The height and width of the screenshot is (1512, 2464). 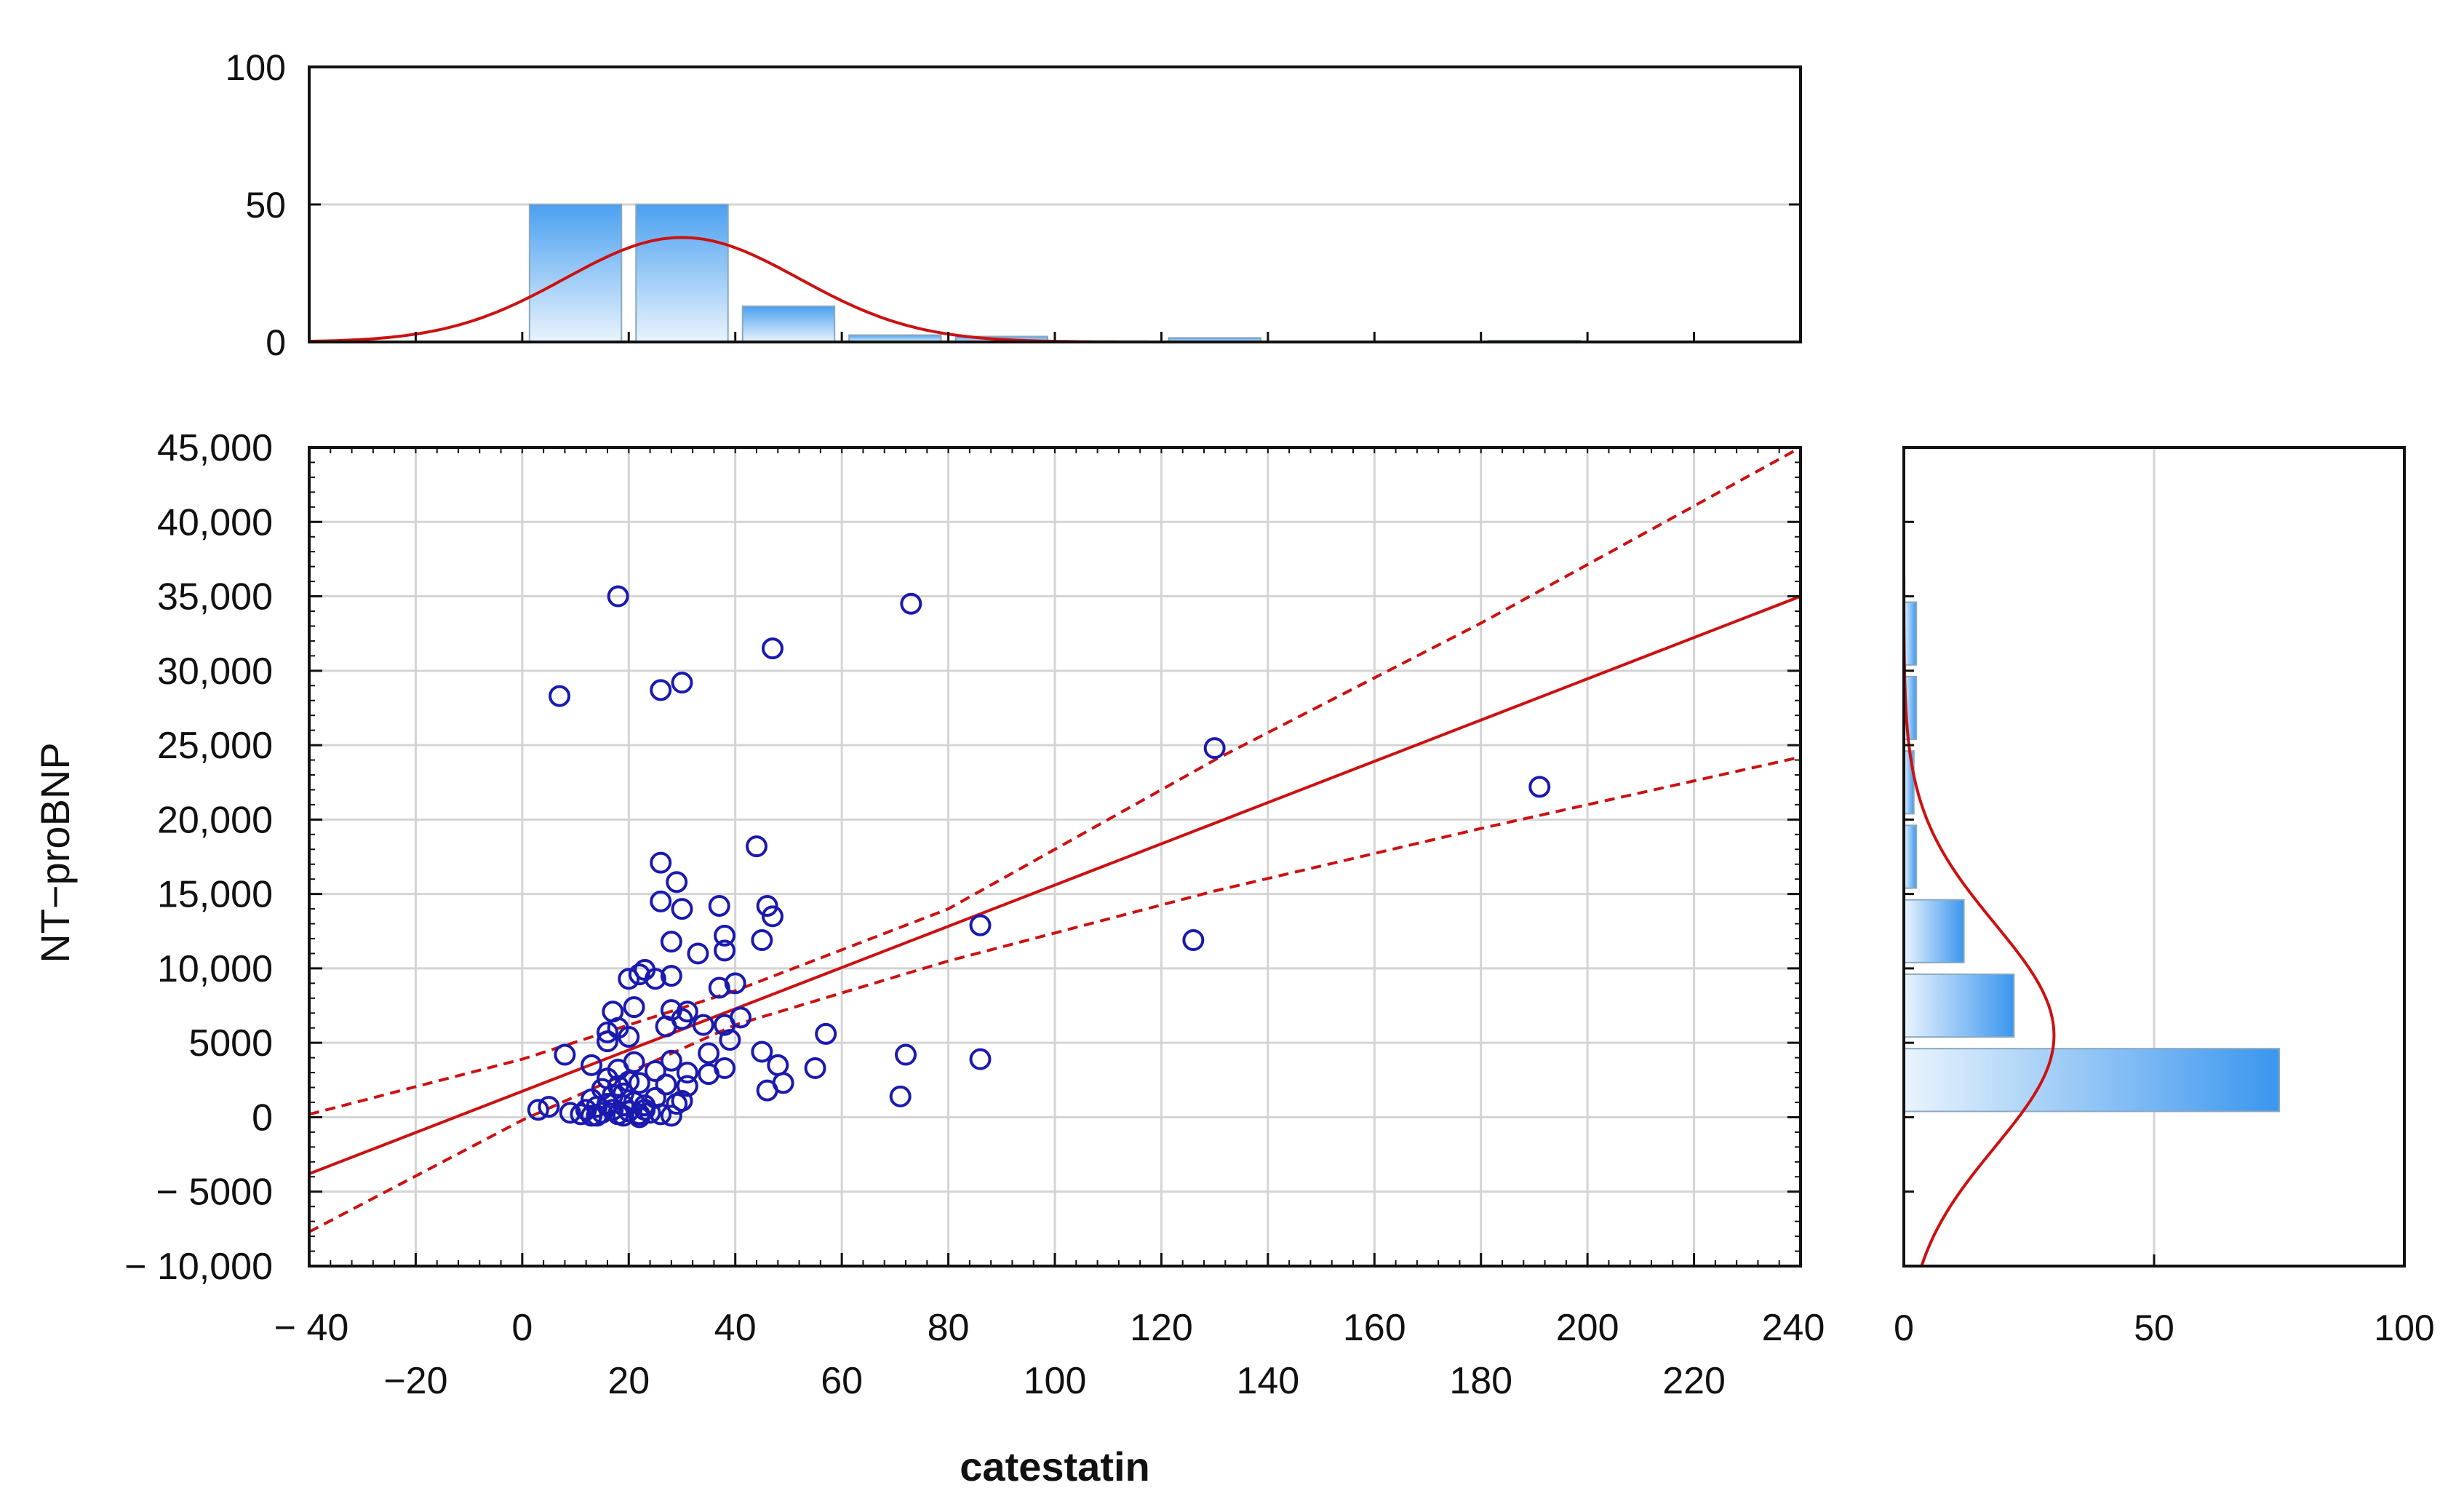 I want to click on x-tick-label-upper: 120, so click(x=1161, y=1328).